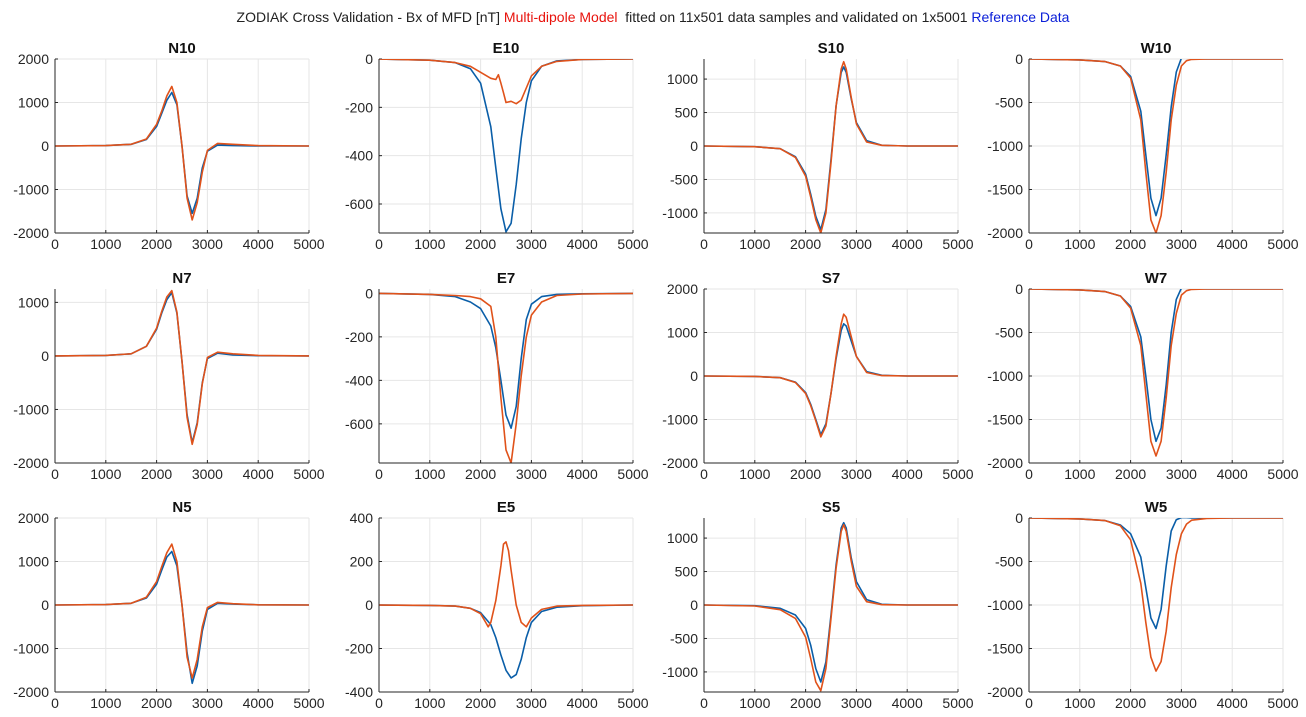 This screenshot has width=1306, height=717. Describe the element at coordinates (831, 507) in the screenshot. I see `subplot-title: S5` at that location.